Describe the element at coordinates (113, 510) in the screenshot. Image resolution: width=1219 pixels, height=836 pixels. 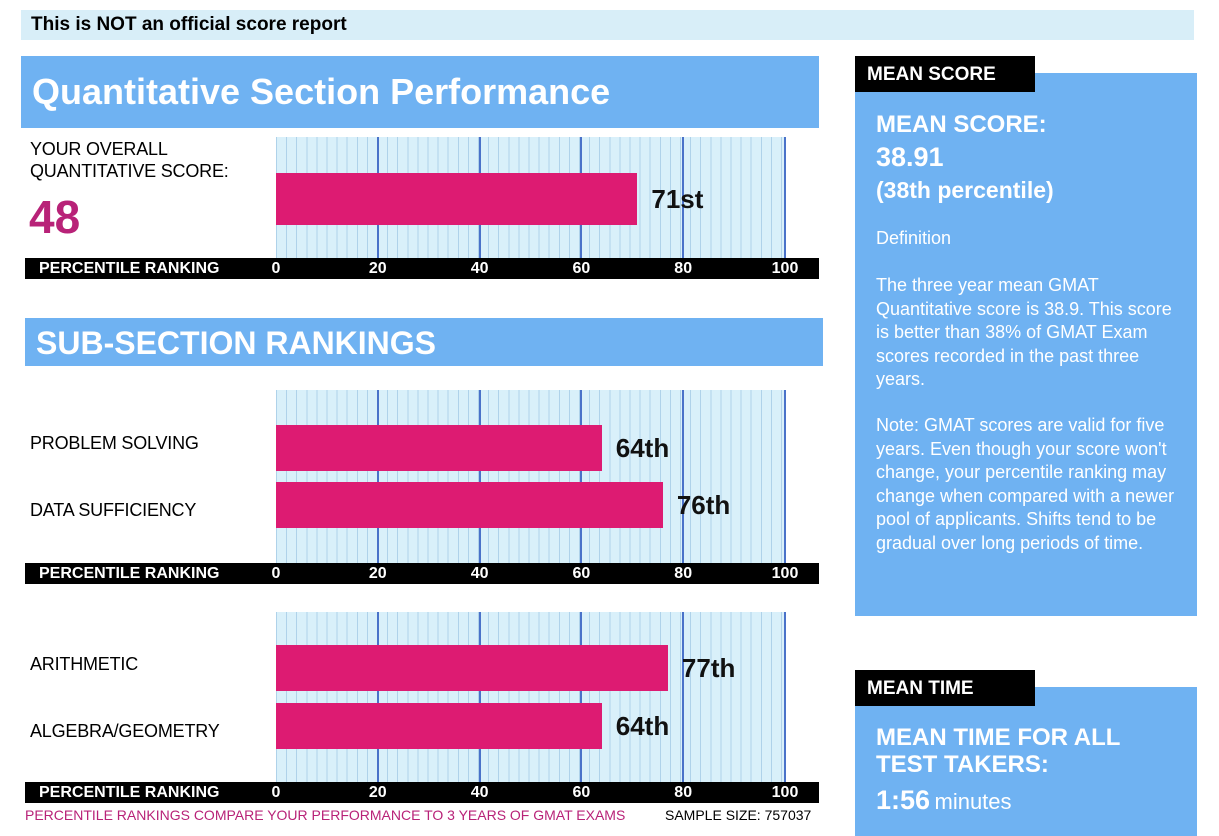
I see `category-label: DATA SUFFICIENCY` at that location.